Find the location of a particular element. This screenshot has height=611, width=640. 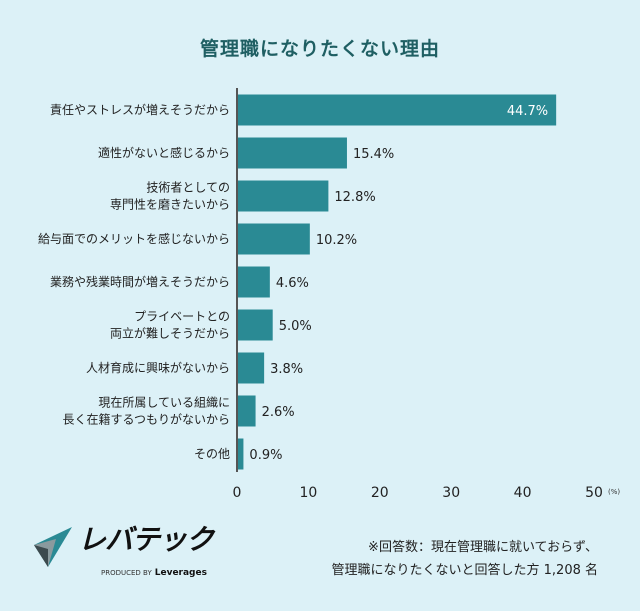

x-tick-label: 50 is located at coordinates (594, 493).